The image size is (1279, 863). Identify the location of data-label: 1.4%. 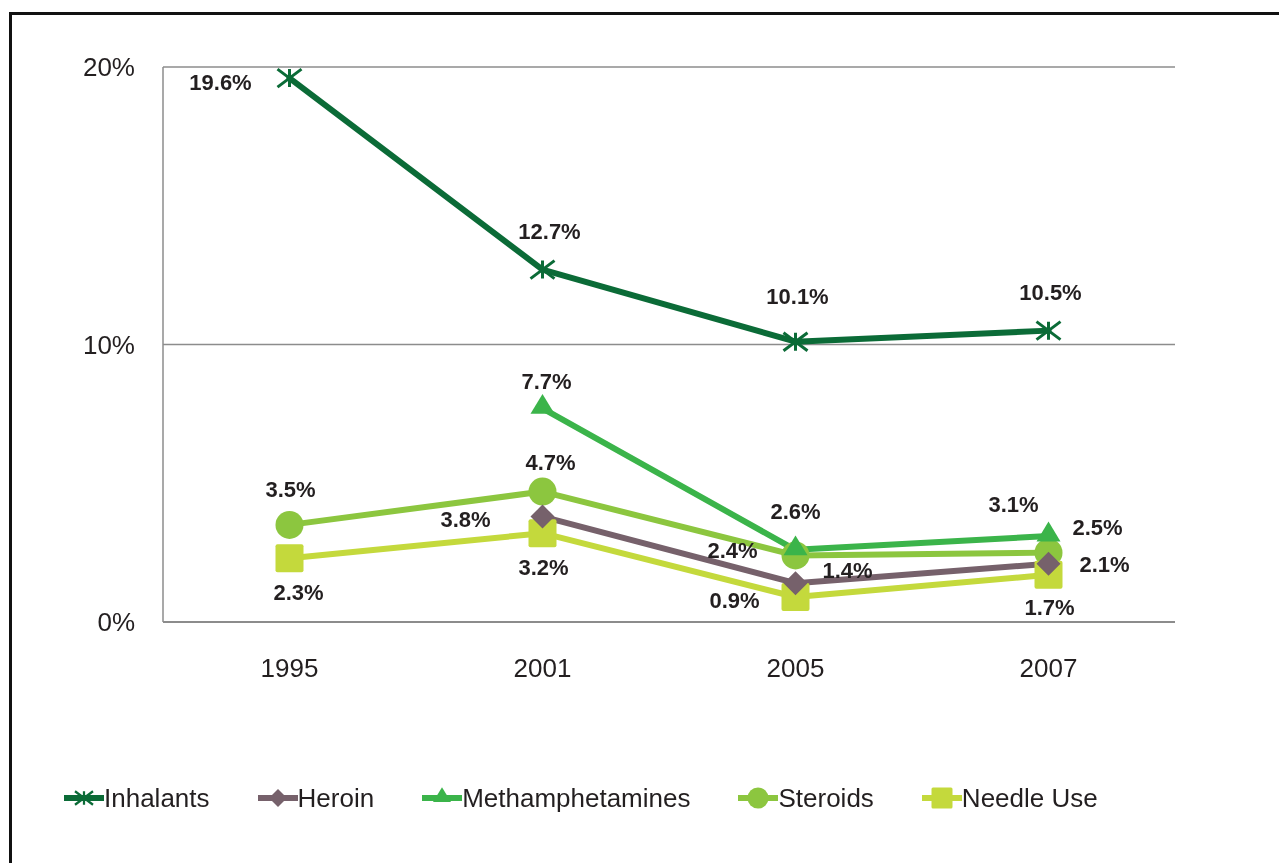
(847, 570).